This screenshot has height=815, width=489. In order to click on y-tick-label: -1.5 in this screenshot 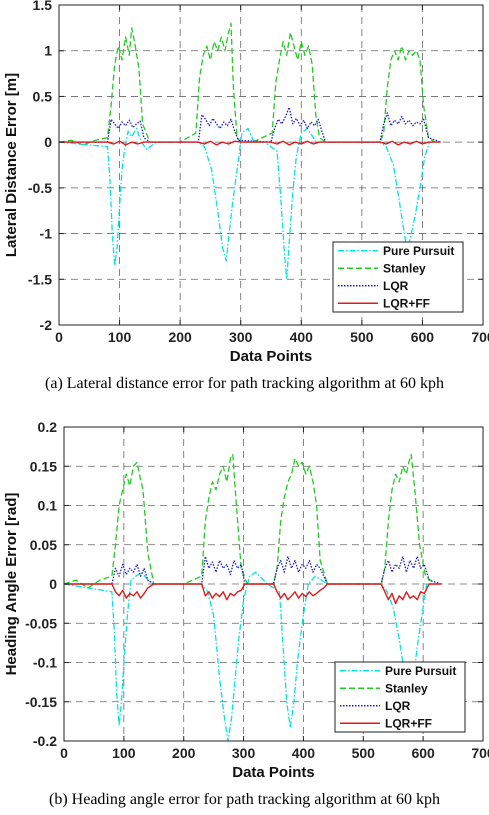, I will do `click(40, 279)`.